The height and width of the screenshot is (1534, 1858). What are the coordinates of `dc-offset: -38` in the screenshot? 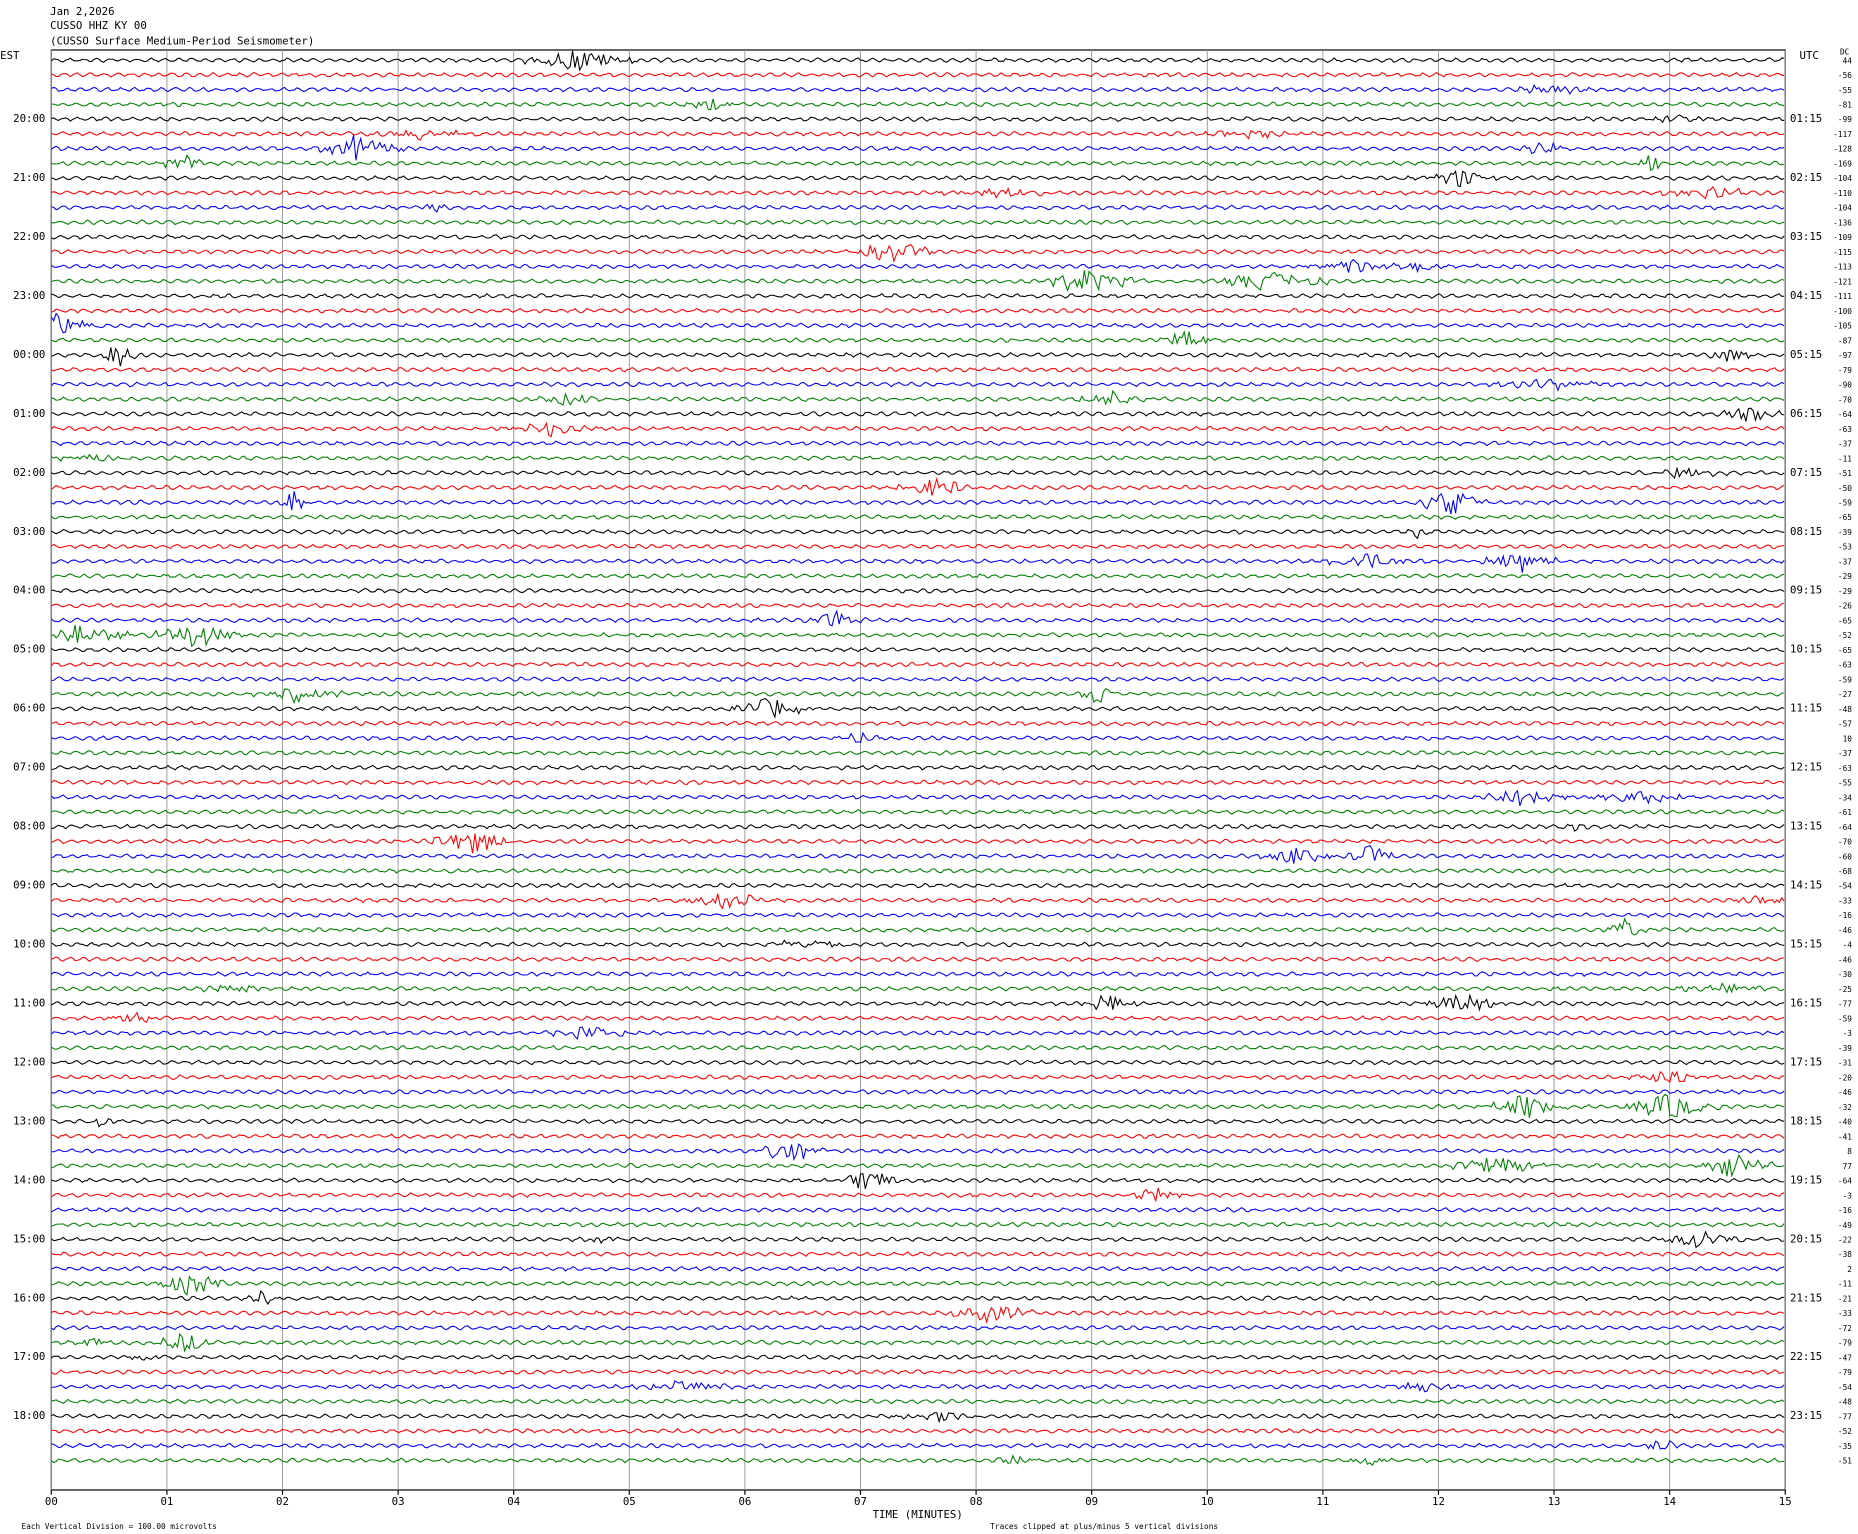 It's located at (1845, 1254).